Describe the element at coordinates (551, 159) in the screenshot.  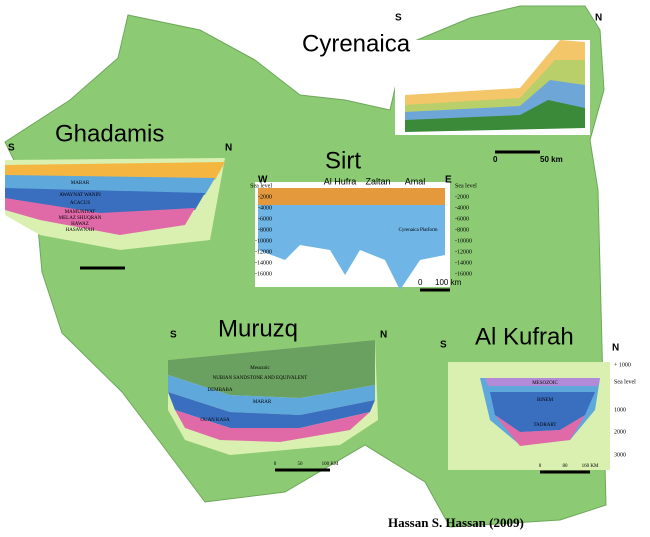
I see `scale-label: 50 km` at that location.